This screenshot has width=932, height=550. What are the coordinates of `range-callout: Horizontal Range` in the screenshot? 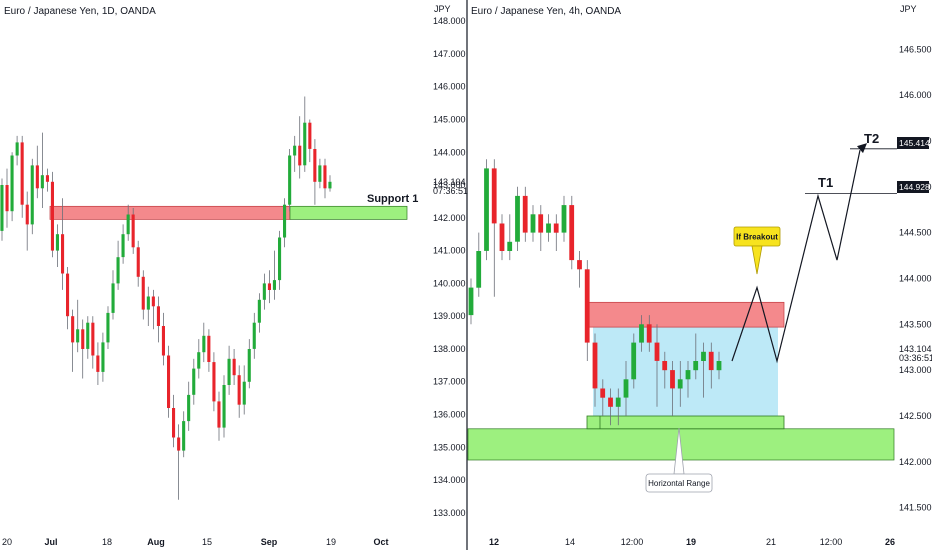 It's located at (679, 460).